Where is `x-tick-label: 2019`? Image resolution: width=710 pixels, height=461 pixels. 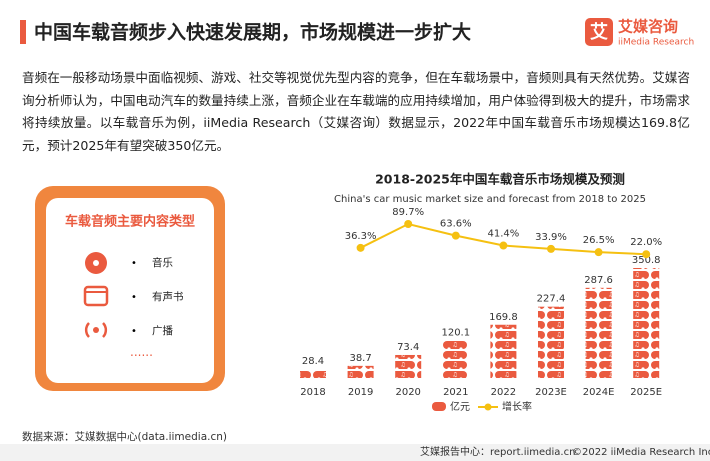 x-tick-label: 2019 is located at coordinates (360, 392).